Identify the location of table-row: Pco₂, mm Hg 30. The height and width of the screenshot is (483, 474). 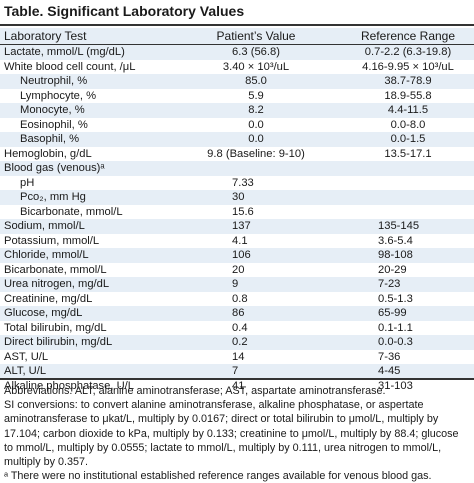
(237, 197).